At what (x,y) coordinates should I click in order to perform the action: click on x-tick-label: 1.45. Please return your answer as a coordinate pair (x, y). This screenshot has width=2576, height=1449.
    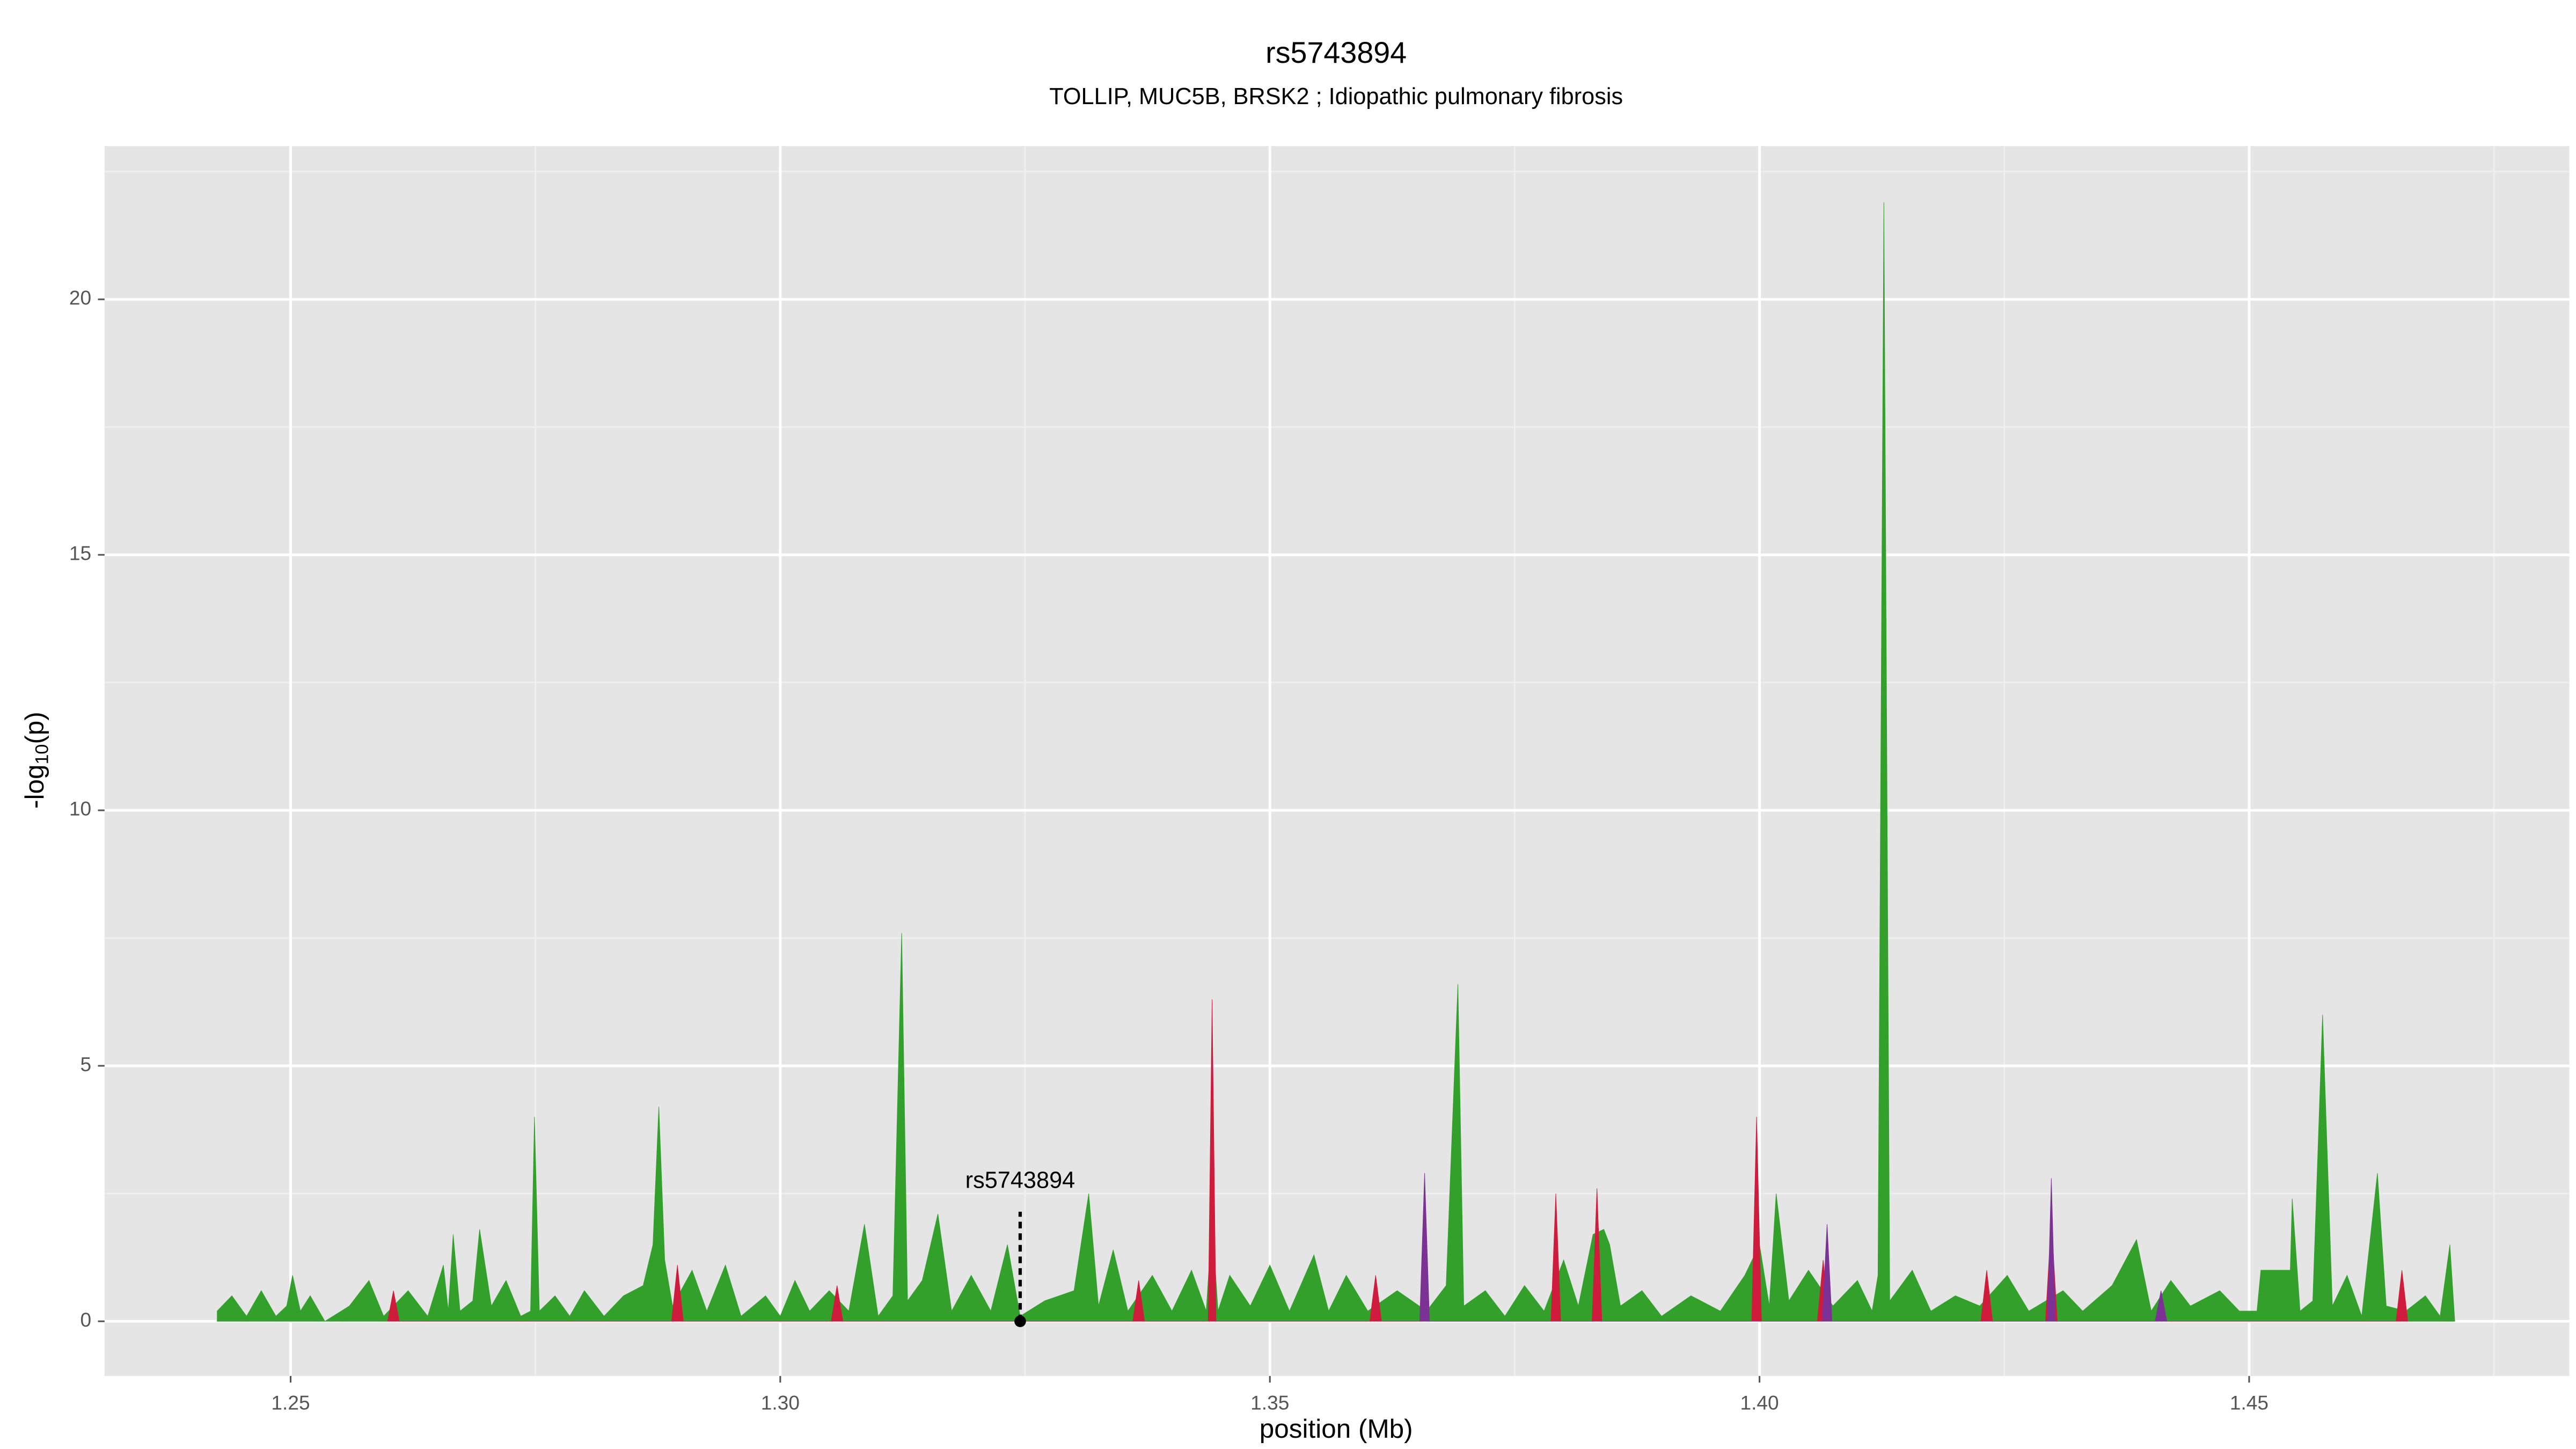
    Looking at the image, I should click on (2249, 1402).